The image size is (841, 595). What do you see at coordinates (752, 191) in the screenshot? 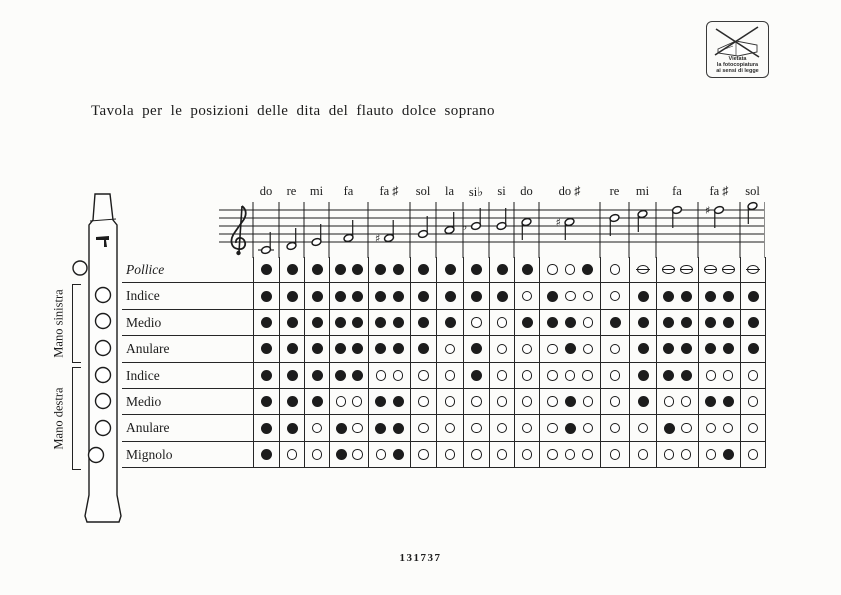
I see `note-name-label: sol` at bounding box center [752, 191].